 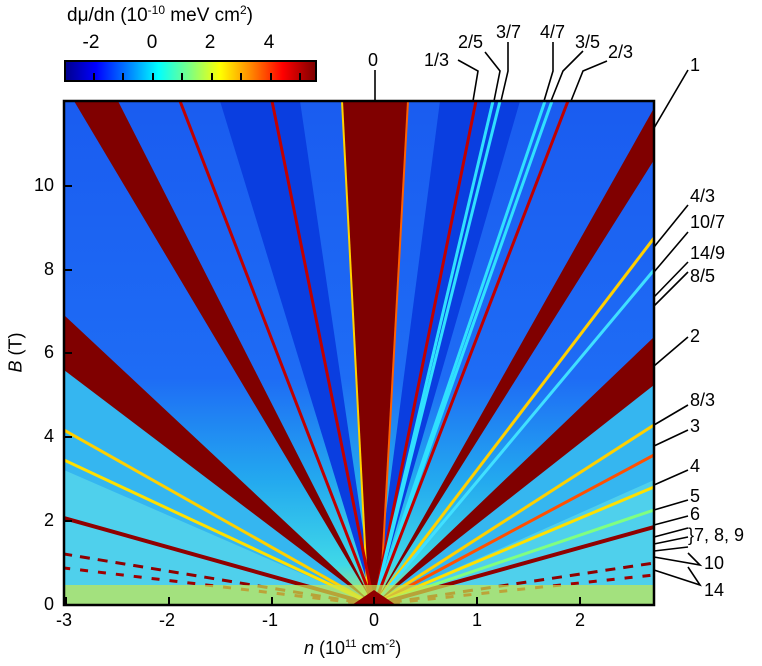 I want to click on y-tick-label: 8, so click(x=49, y=269).